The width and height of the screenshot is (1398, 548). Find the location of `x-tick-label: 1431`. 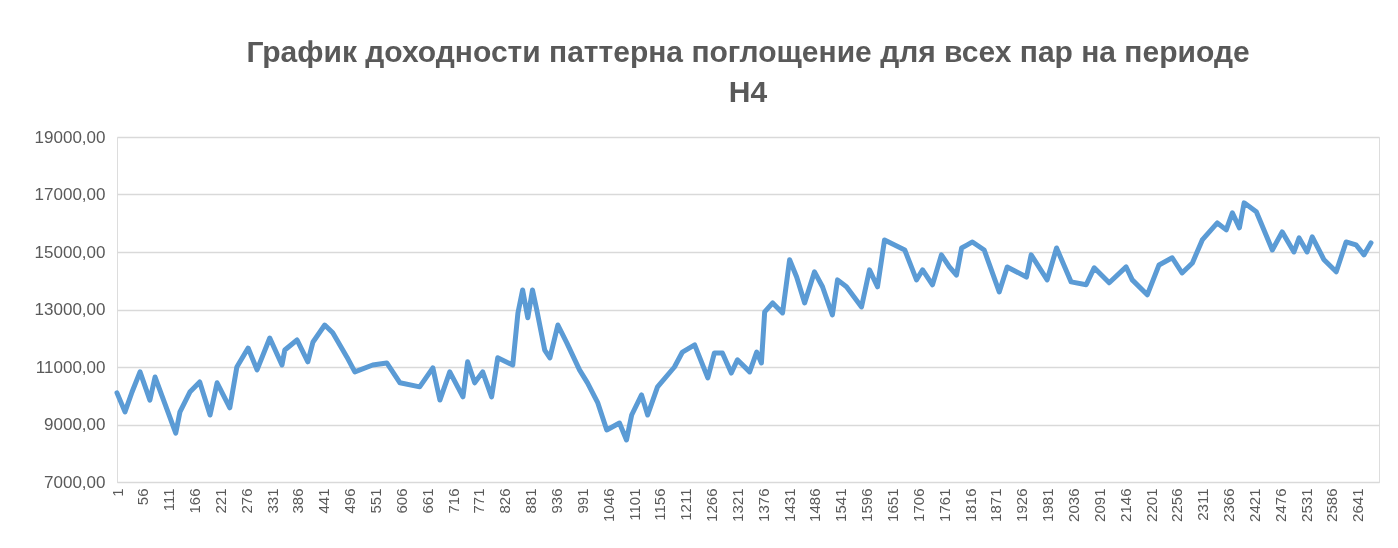

x-tick-label: 1431 is located at coordinates (789, 505).